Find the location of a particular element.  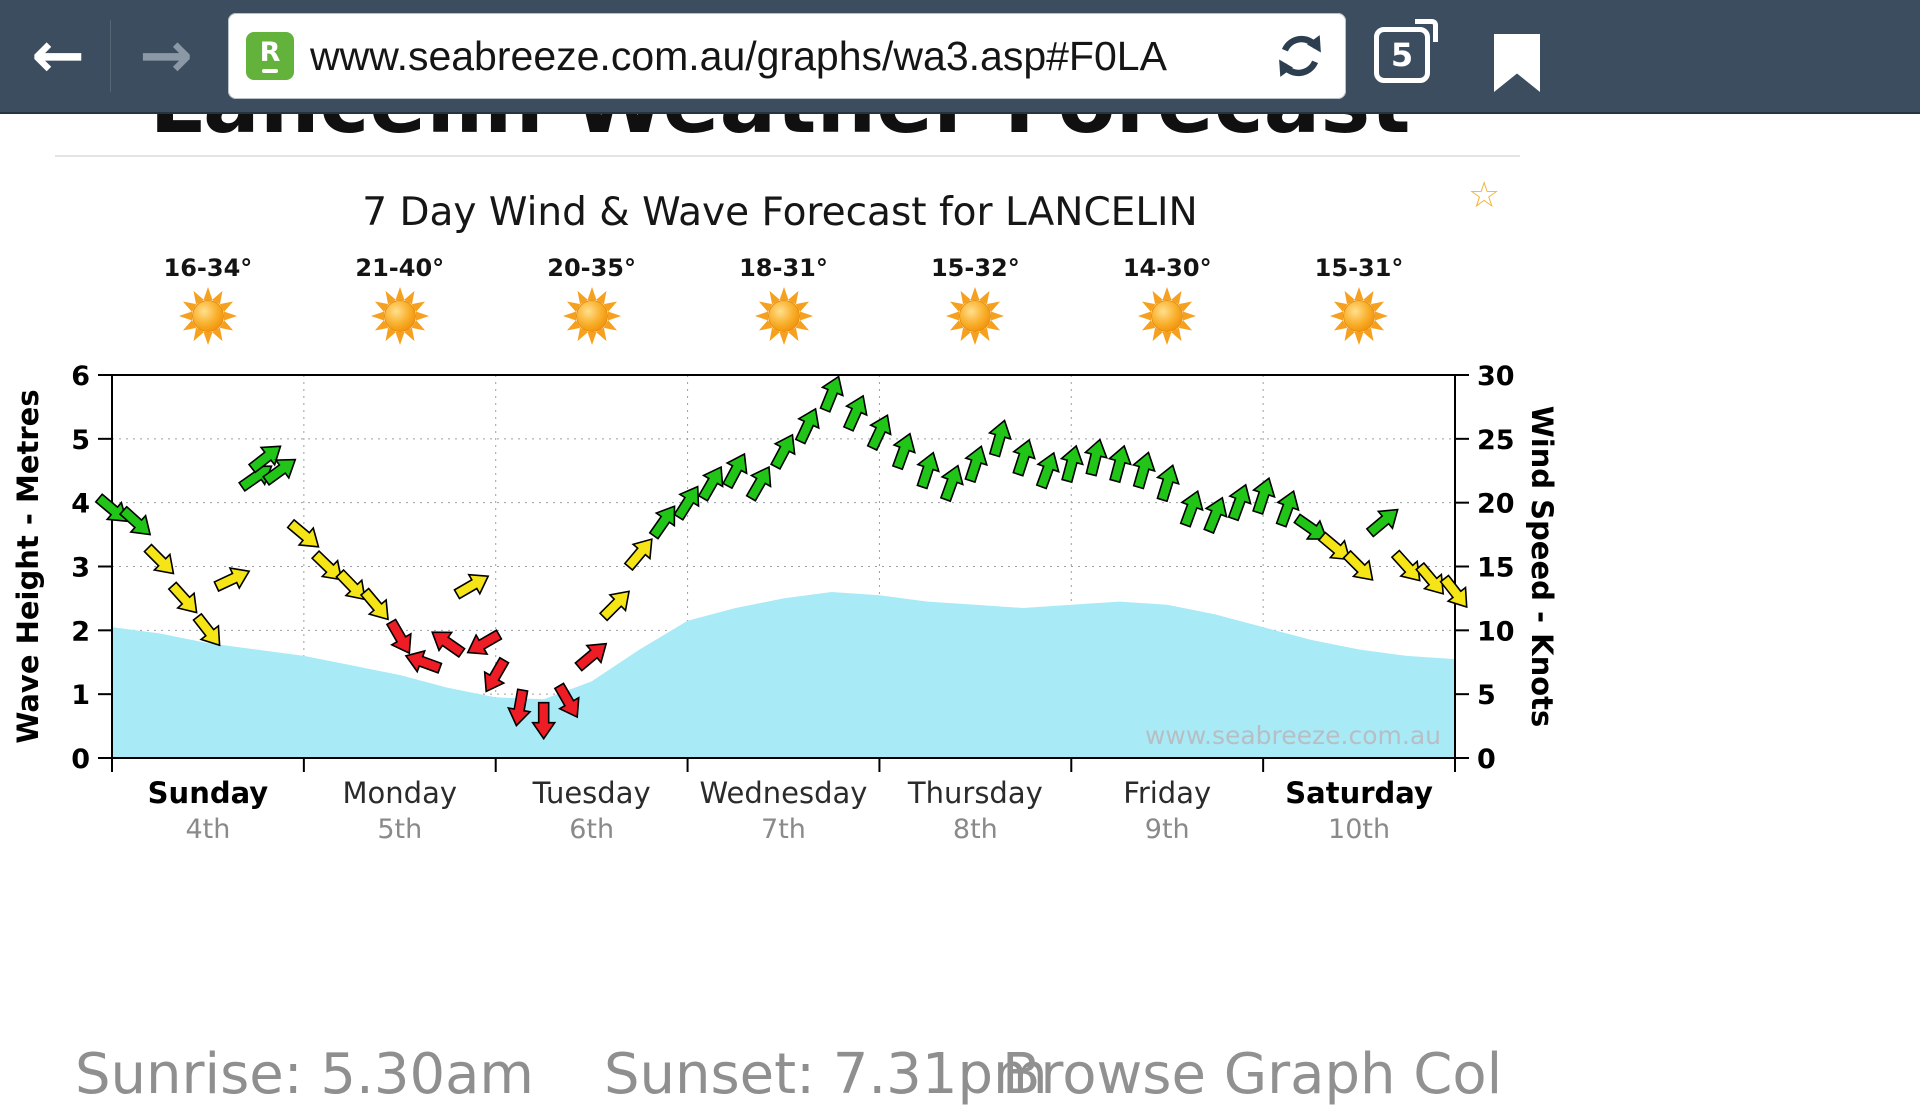

day-date-label: 10th is located at coordinates (1359, 829).